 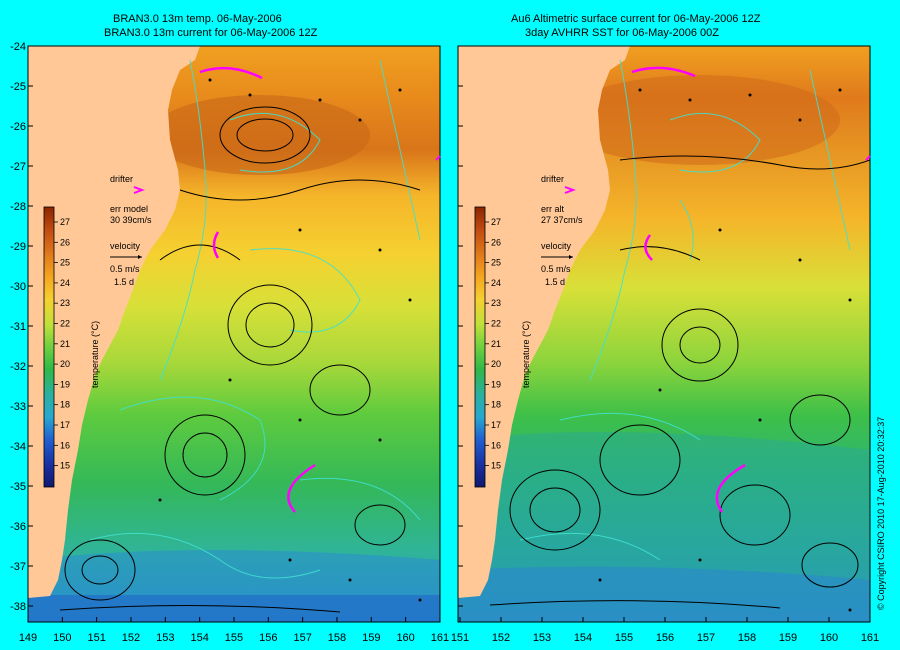 What do you see at coordinates (562, 220) in the screenshot?
I see `right-err-line2: 27 37cm/s` at bounding box center [562, 220].